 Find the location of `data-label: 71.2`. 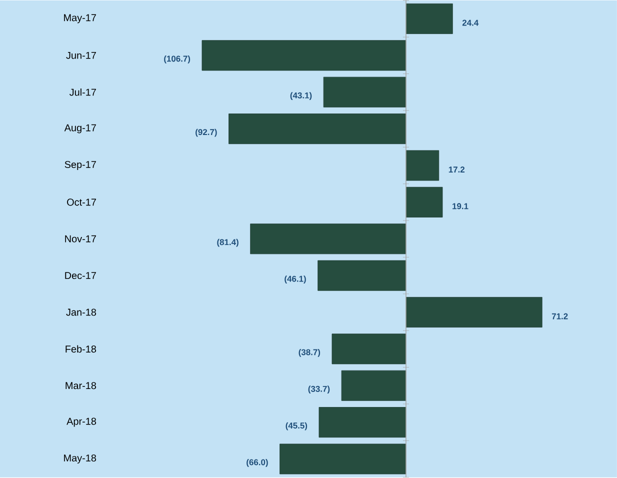

data-label: 71.2 is located at coordinates (560, 316).